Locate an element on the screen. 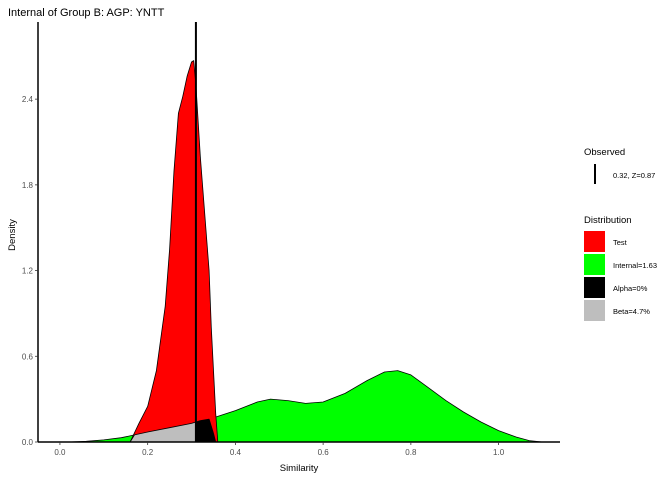  x-axis-title: Similarity is located at coordinates (299, 468).